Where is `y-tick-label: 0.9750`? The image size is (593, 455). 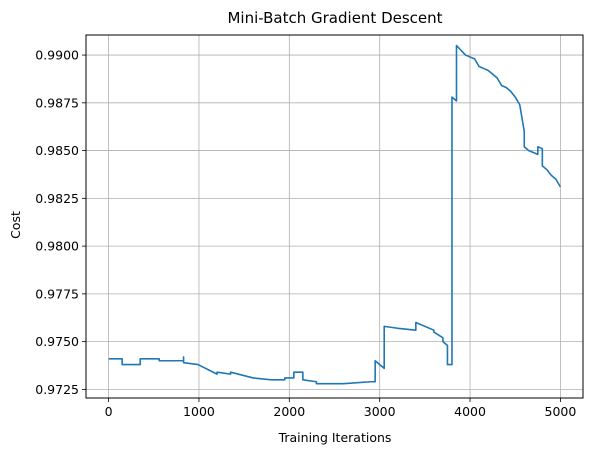
y-tick-label: 0.9750 is located at coordinates (57, 341).